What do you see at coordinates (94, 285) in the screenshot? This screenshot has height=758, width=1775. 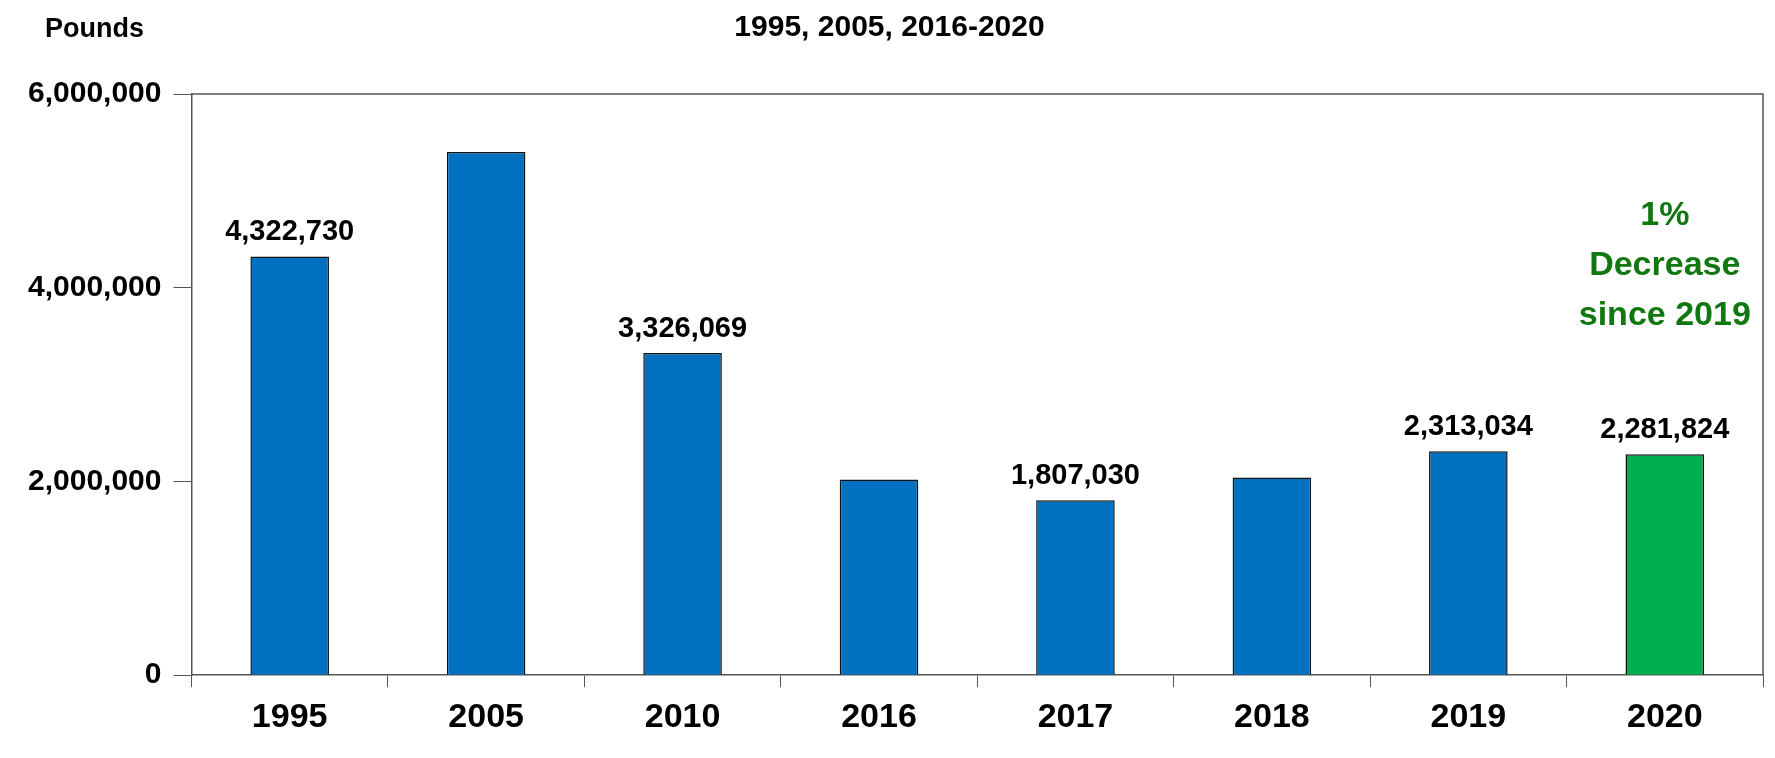 I see `y-tick-label: 4,000,000` at bounding box center [94, 285].